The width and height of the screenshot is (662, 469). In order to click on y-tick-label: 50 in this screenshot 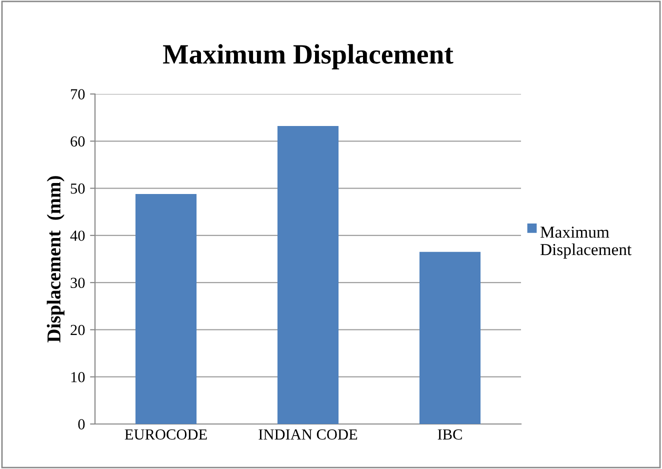, I will do `click(77, 188)`.